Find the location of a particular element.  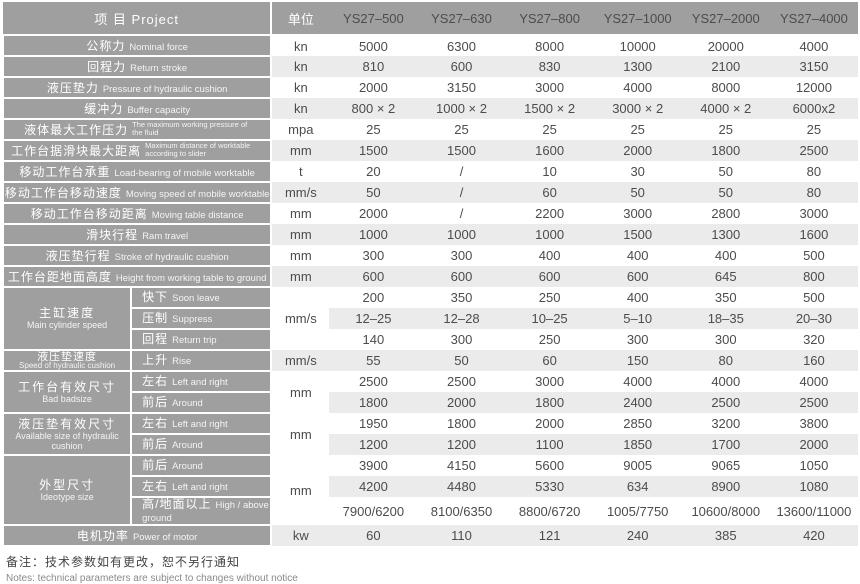

value-cell: 25 is located at coordinates (637, 129).